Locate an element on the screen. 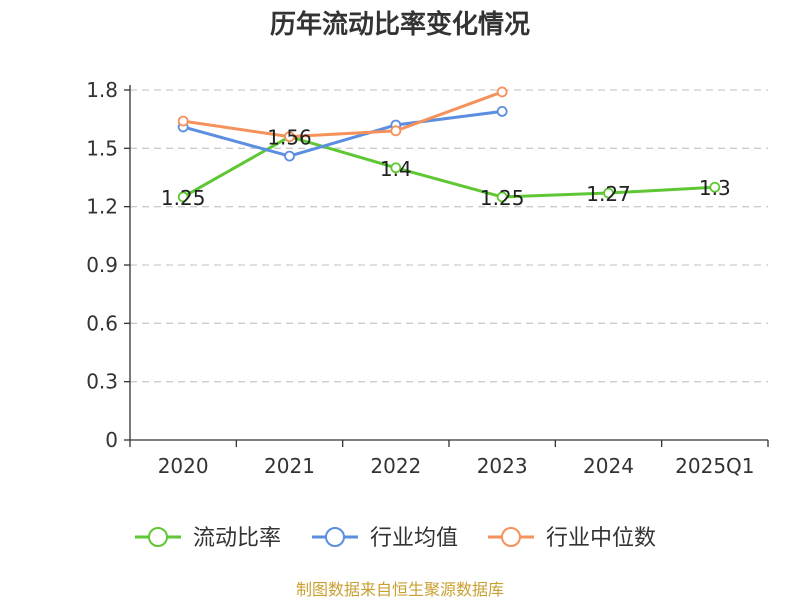 The height and width of the screenshot is (600, 800). y-tick-label: 0.6 is located at coordinates (102, 323).